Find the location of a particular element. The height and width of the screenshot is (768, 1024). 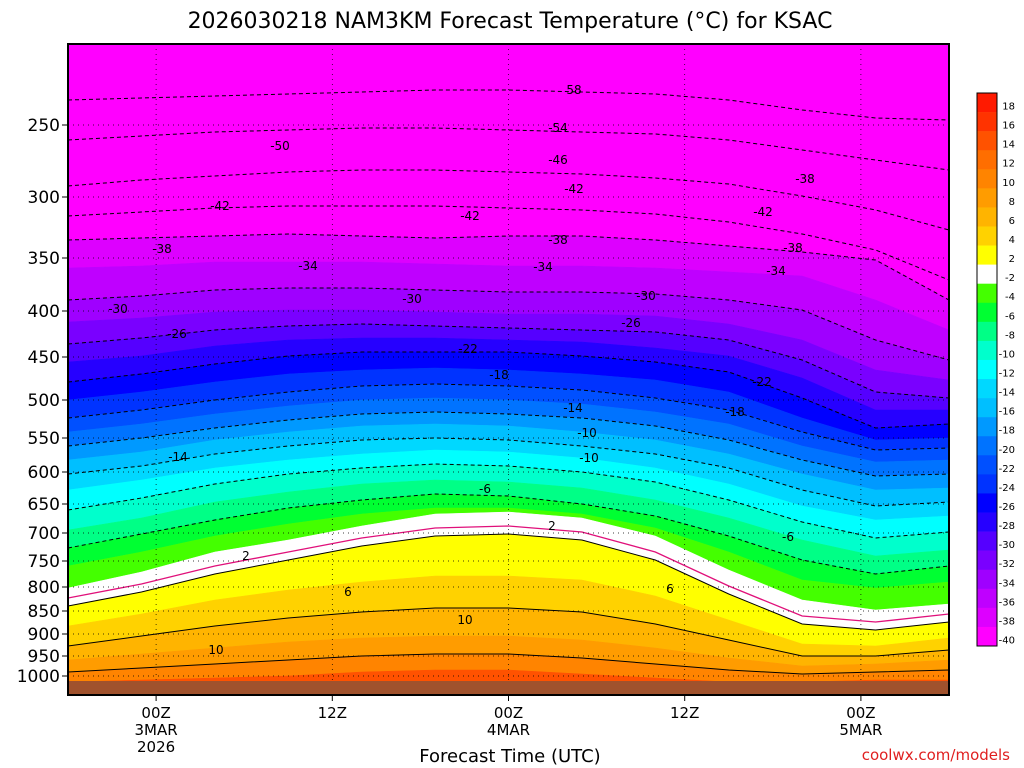

colorbar-label: -18 is located at coordinates (1007, 431).